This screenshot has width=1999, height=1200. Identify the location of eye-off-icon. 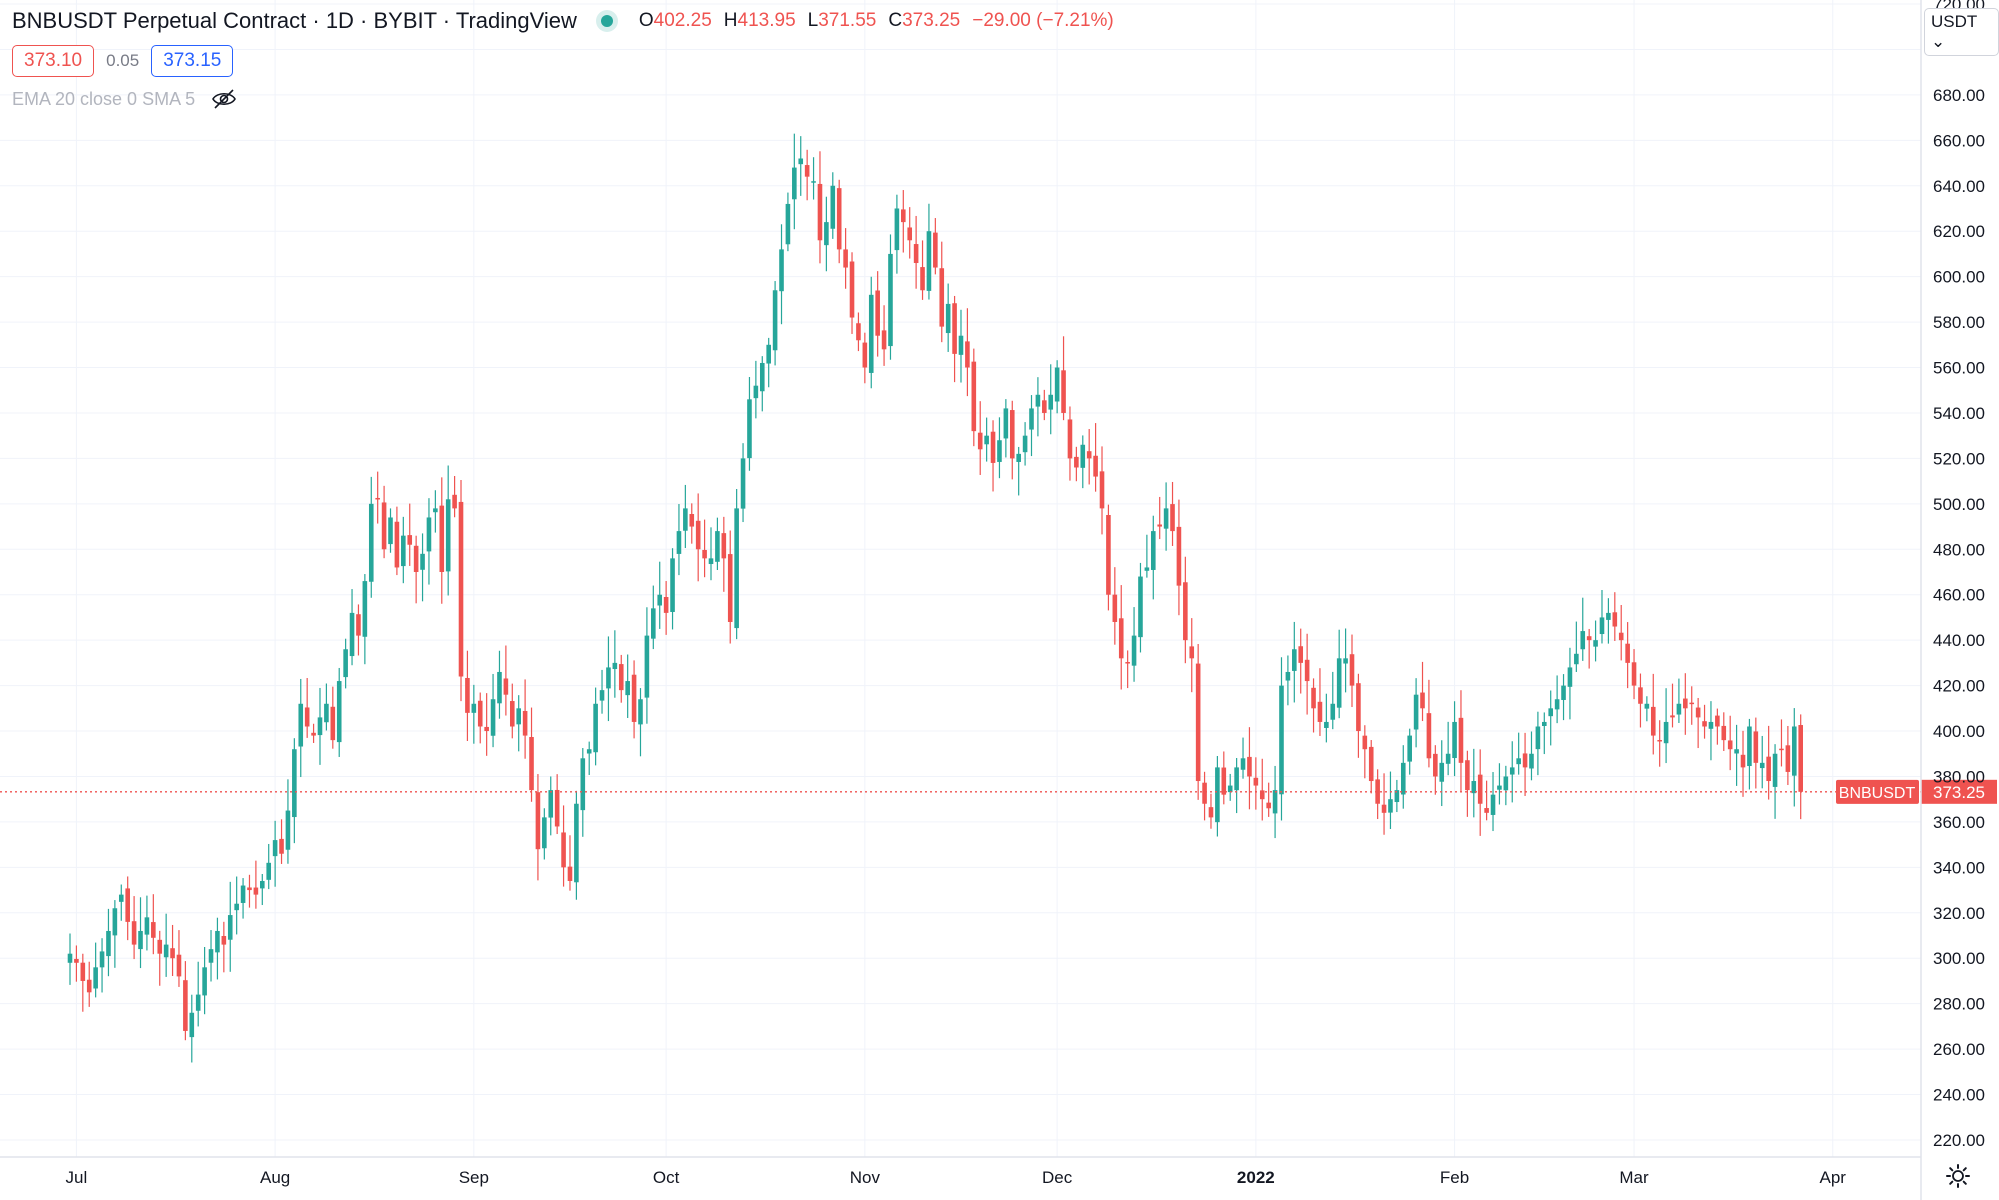
(224, 99).